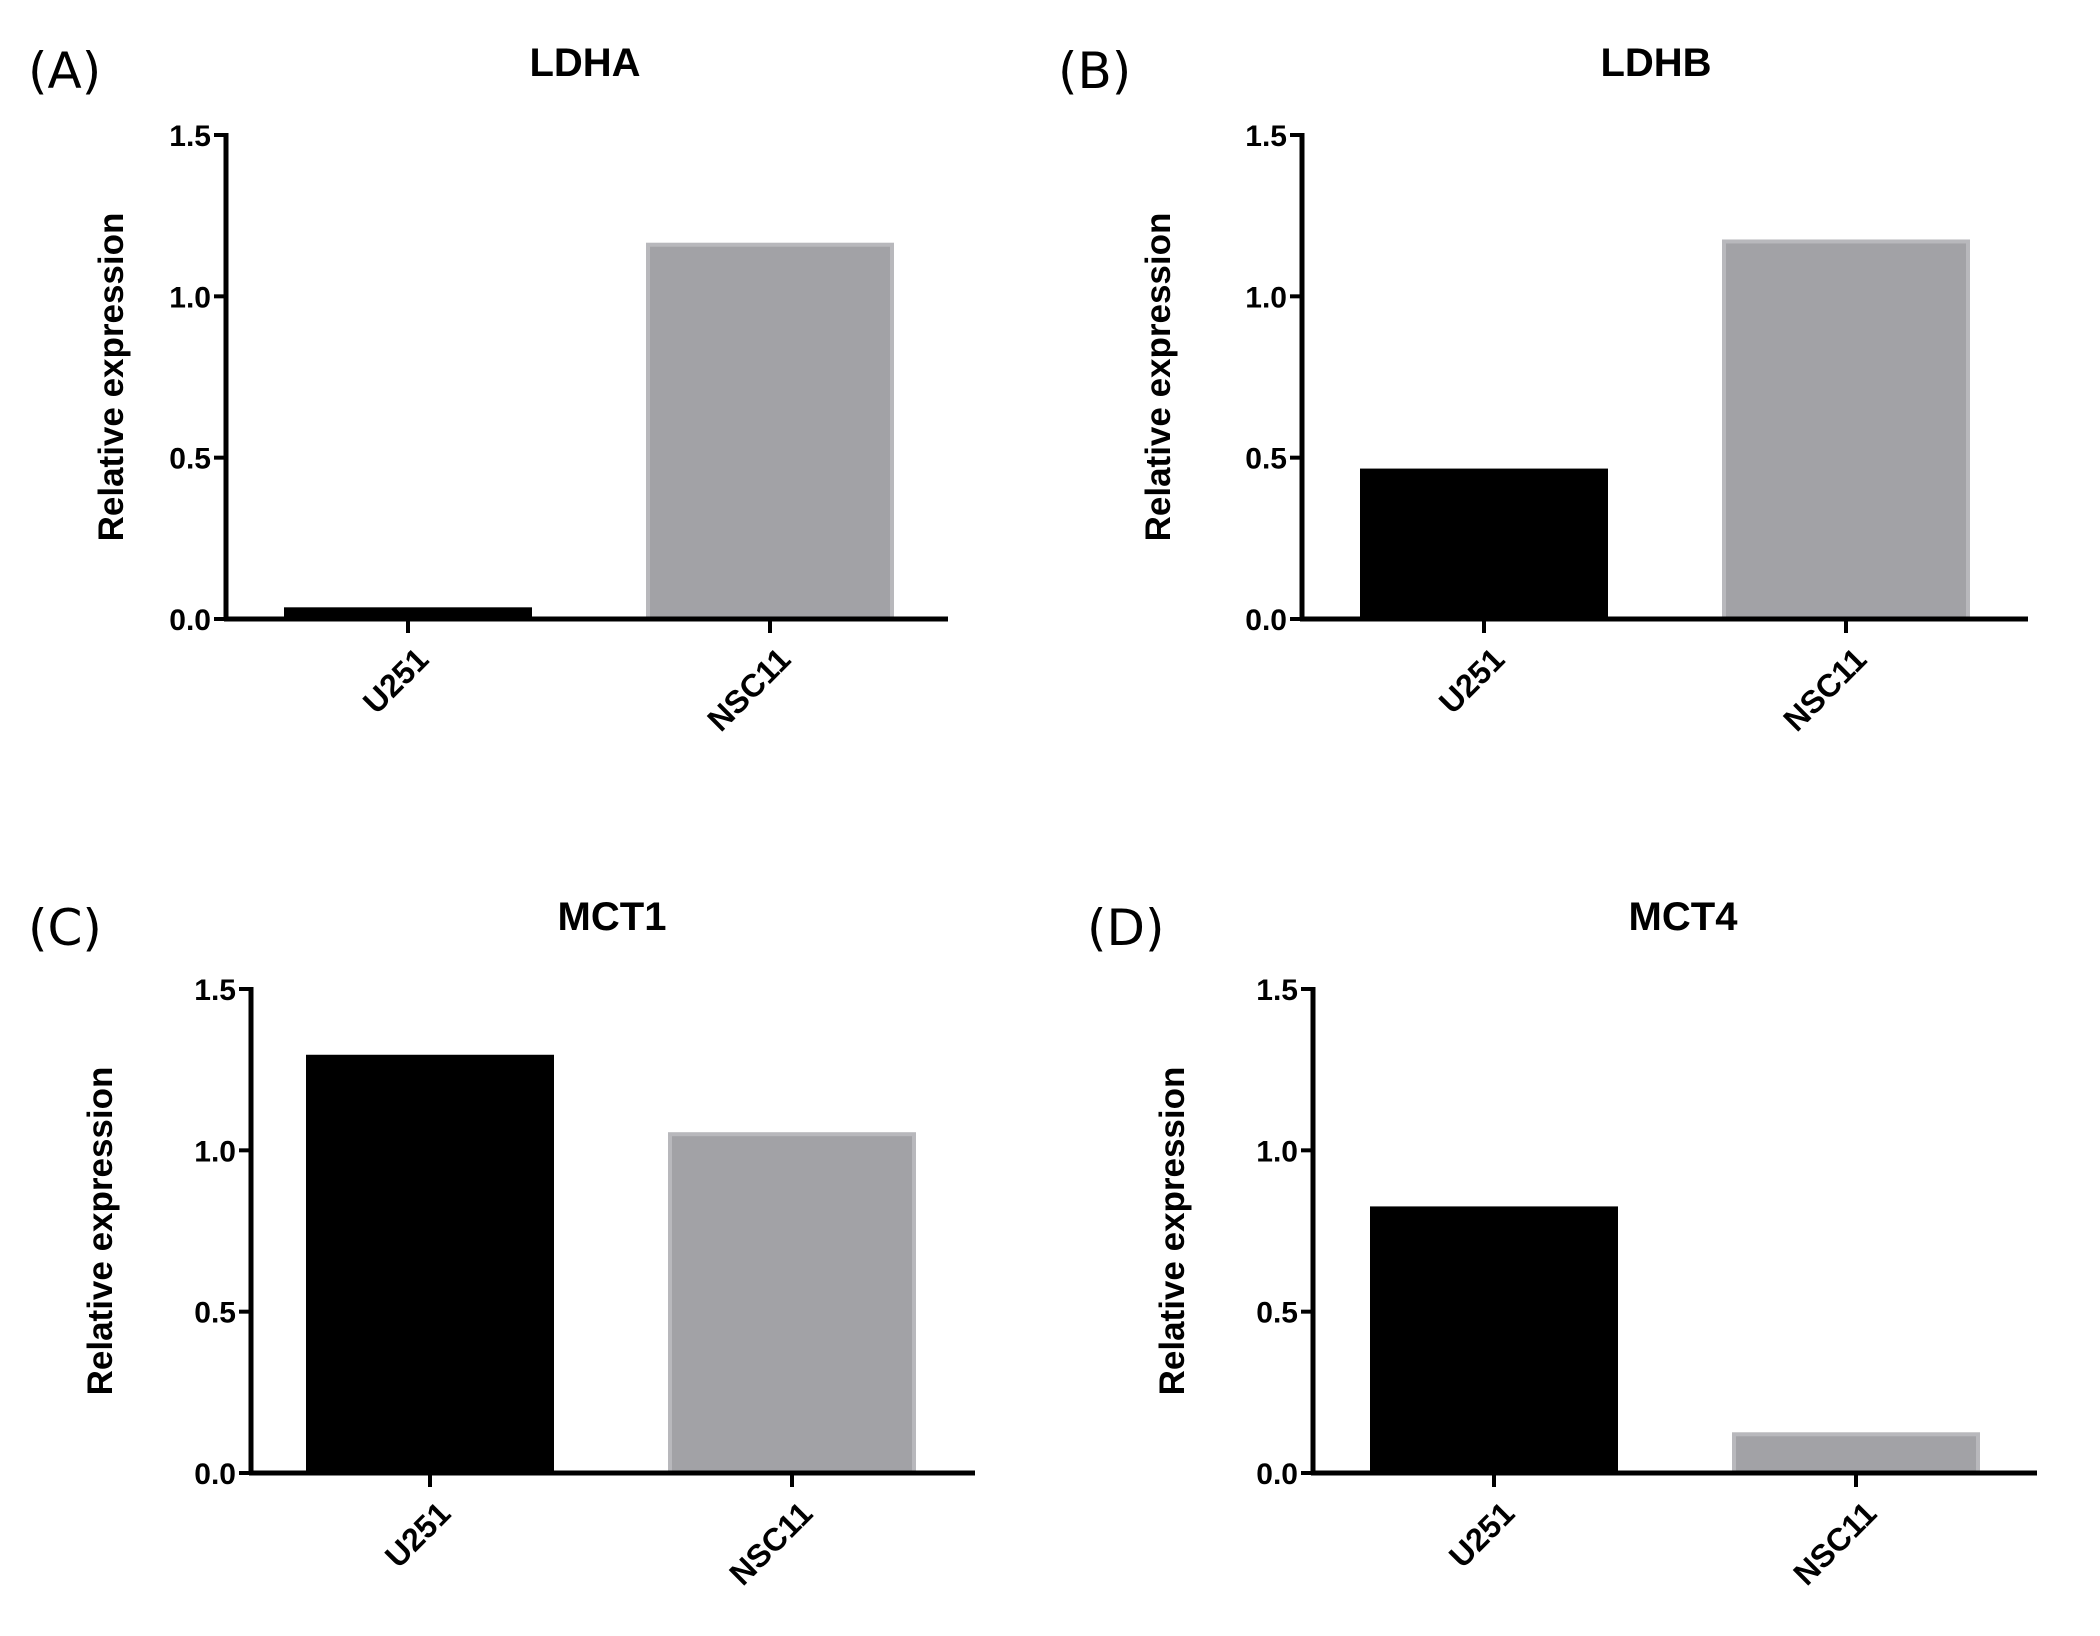  Describe the element at coordinates (64, 71) in the screenshot. I see `panel-label: (A)` at that location.